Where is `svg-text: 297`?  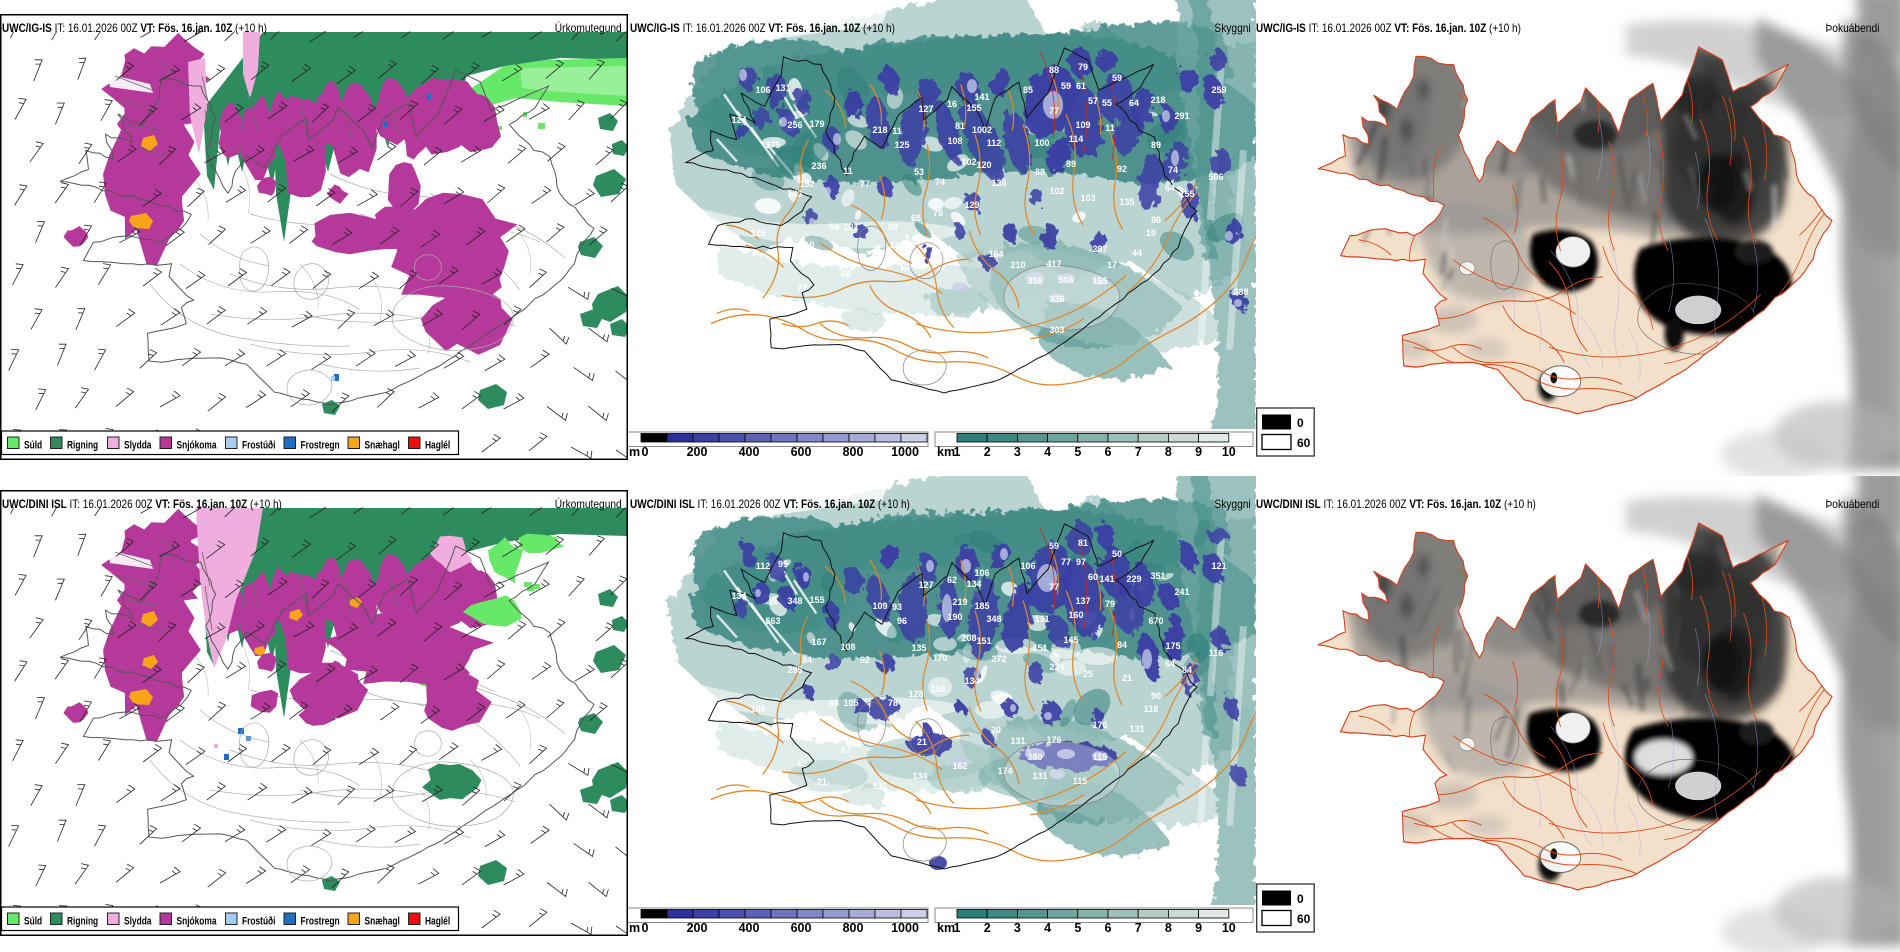
svg-text: 297 is located at coordinates (1099, 249).